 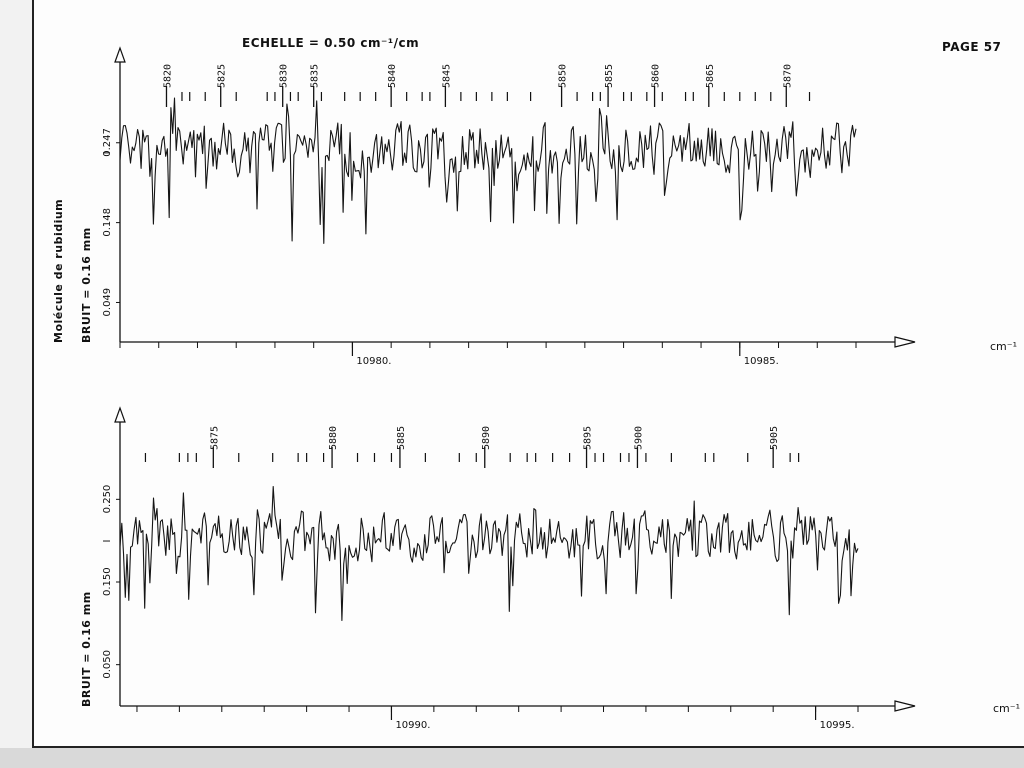 What do you see at coordinates (638, 438) in the screenshot?
I see `line-marker-label: 5900` at bounding box center [638, 438].